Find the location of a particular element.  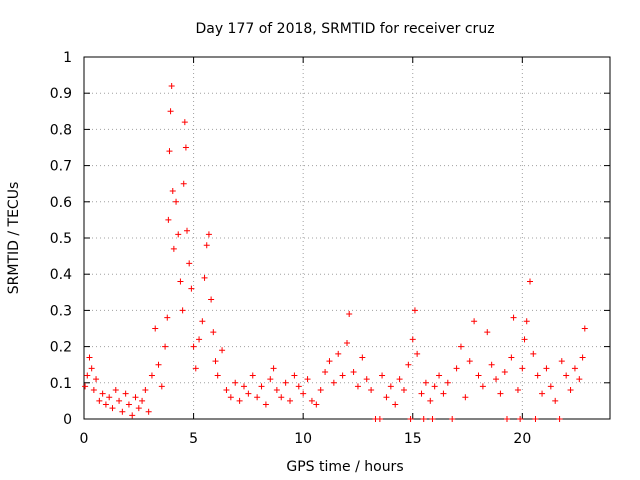

y-tick-label: 0.3 is located at coordinates (61, 311).